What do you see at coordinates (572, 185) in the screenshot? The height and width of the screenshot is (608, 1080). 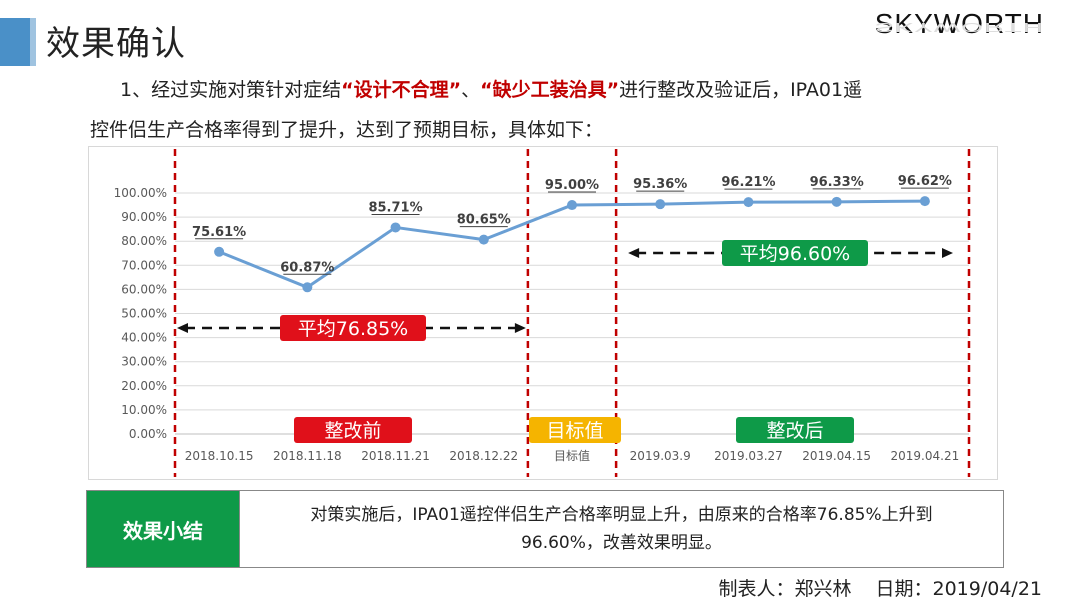 I see `data-label: 95.00%` at bounding box center [572, 185].